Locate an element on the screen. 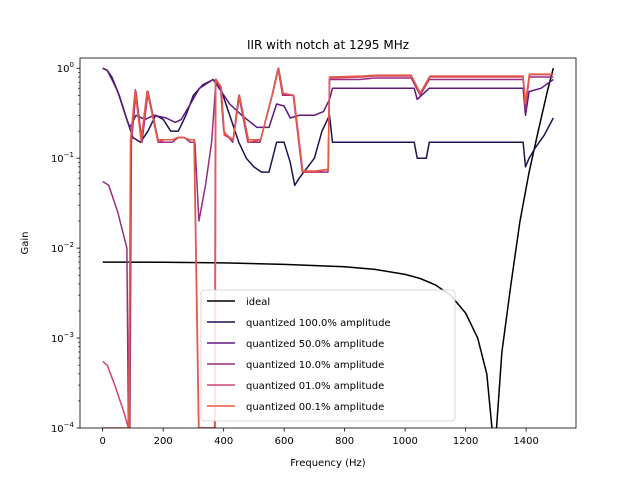 The image size is (640, 480). legend-box is located at coordinates (328, 355).